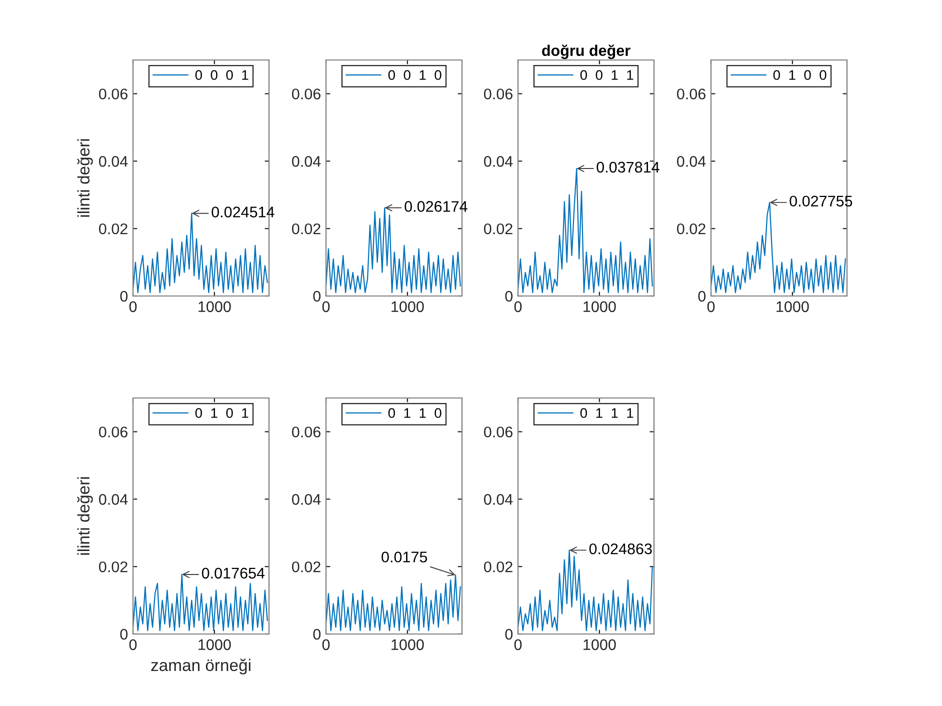 Image resolution: width=942 pixels, height=706 pixels. Describe the element at coordinates (221, 75) in the screenshot. I see `legend-label: 0 0 0 1` at that location.